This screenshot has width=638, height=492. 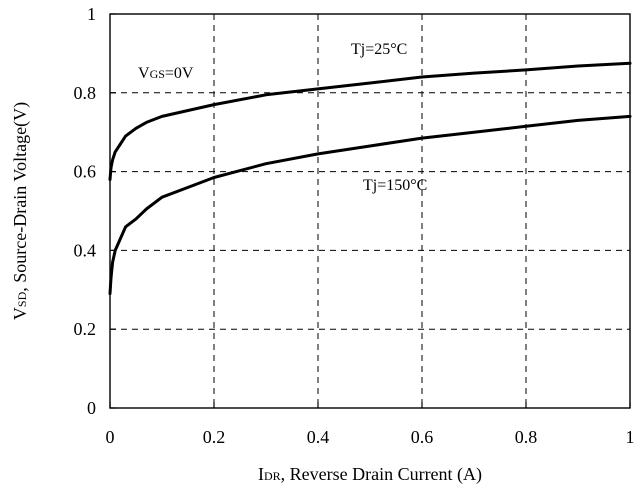 What do you see at coordinates (630, 437) in the screenshot?
I see `x-tick-label: 1` at bounding box center [630, 437].